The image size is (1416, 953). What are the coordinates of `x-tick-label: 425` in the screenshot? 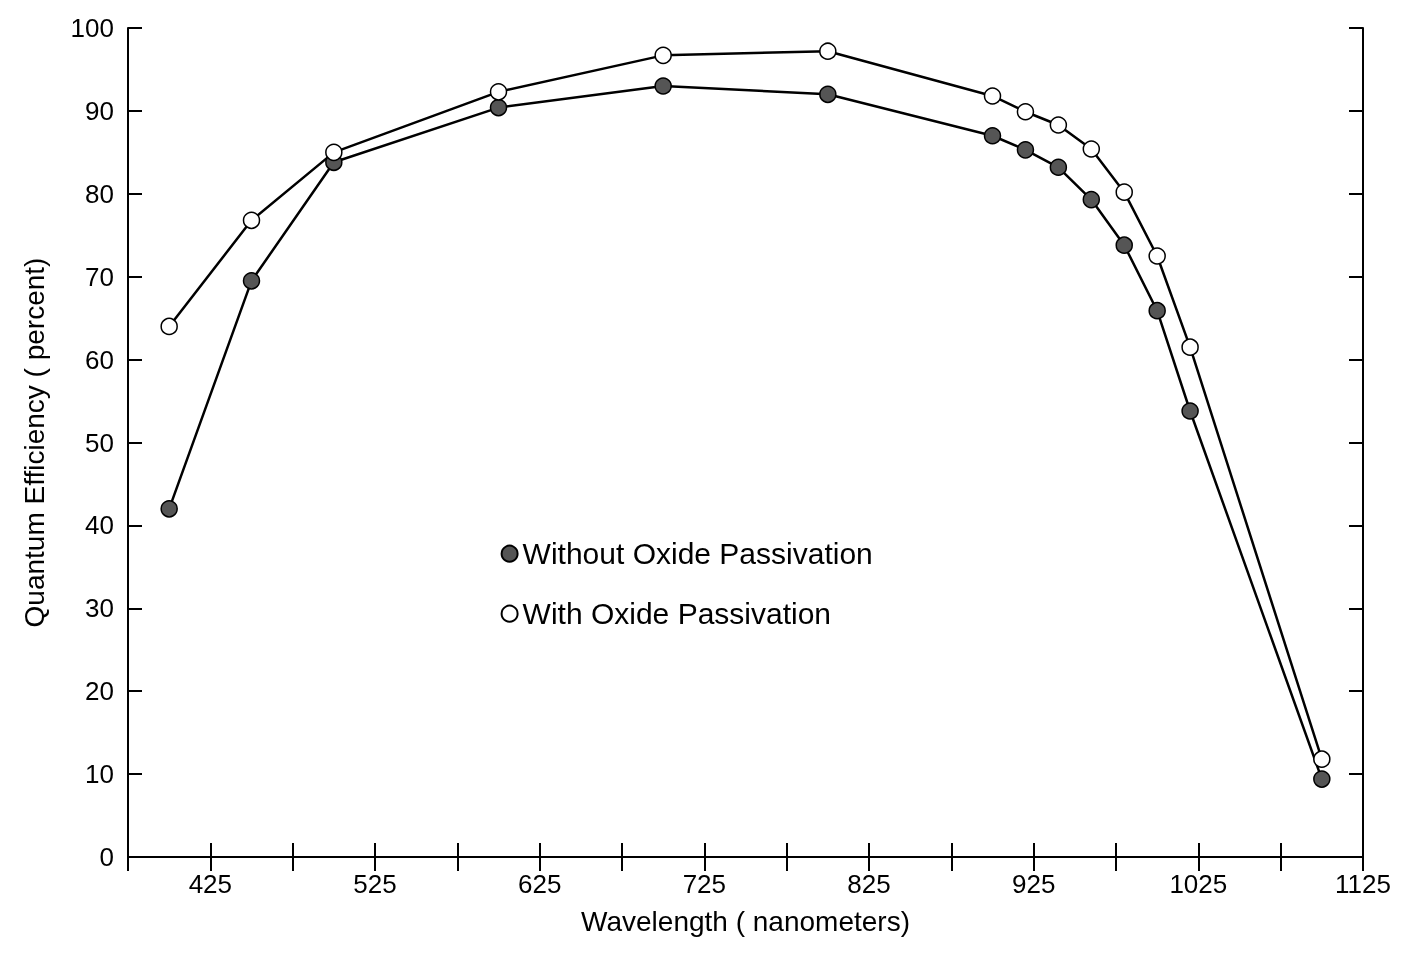 It's located at (210, 884).